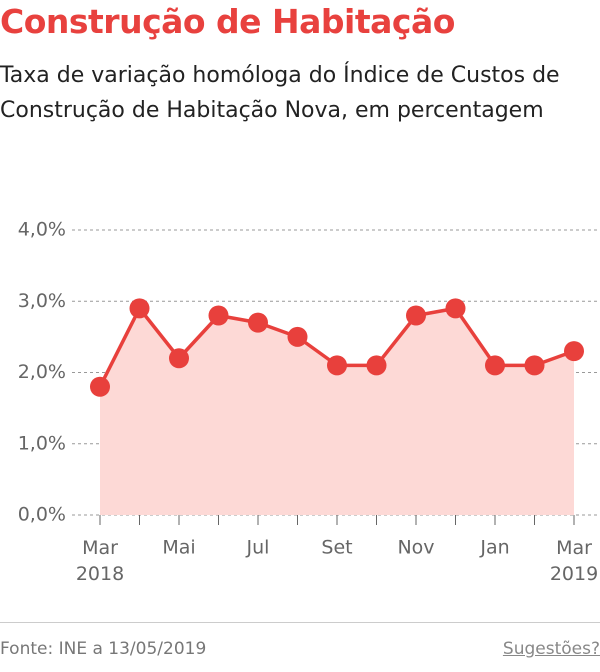  Describe the element at coordinates (42, 301) in the screenshot. I see `y-tick-label: 3,0%` at that location.